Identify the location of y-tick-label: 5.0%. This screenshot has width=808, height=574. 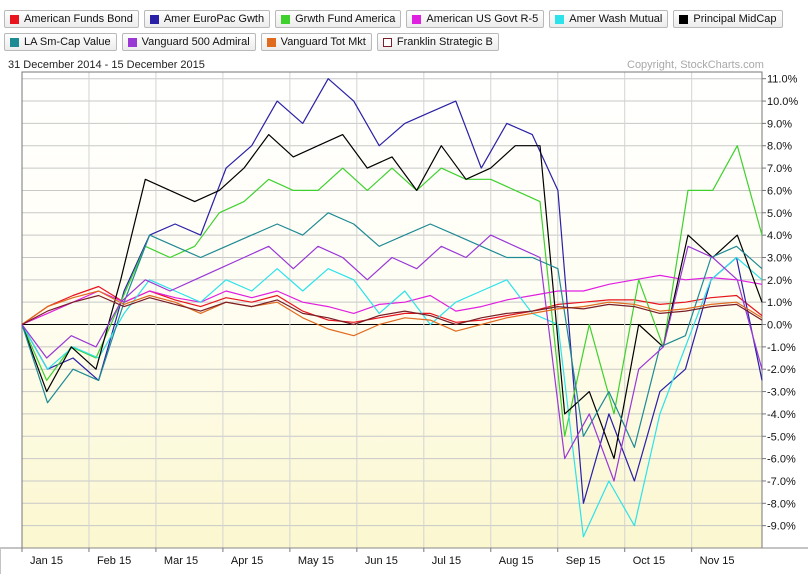
(779, 214).